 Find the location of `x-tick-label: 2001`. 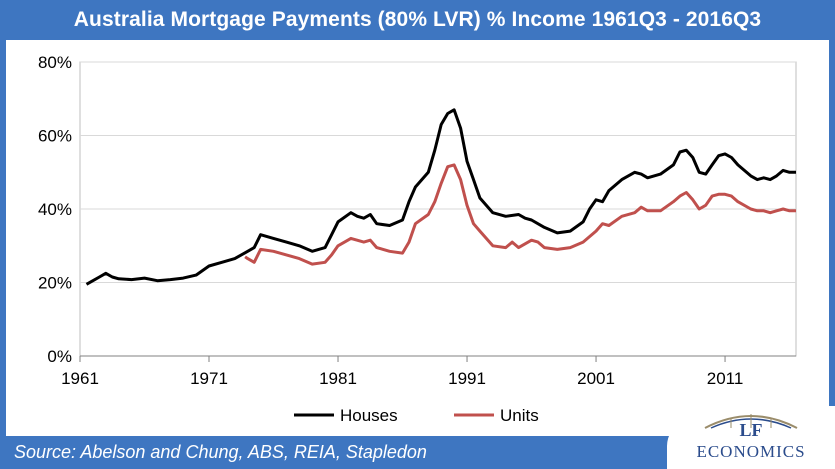

x-tick-label: 2001 is located at coordinates (596, 378).